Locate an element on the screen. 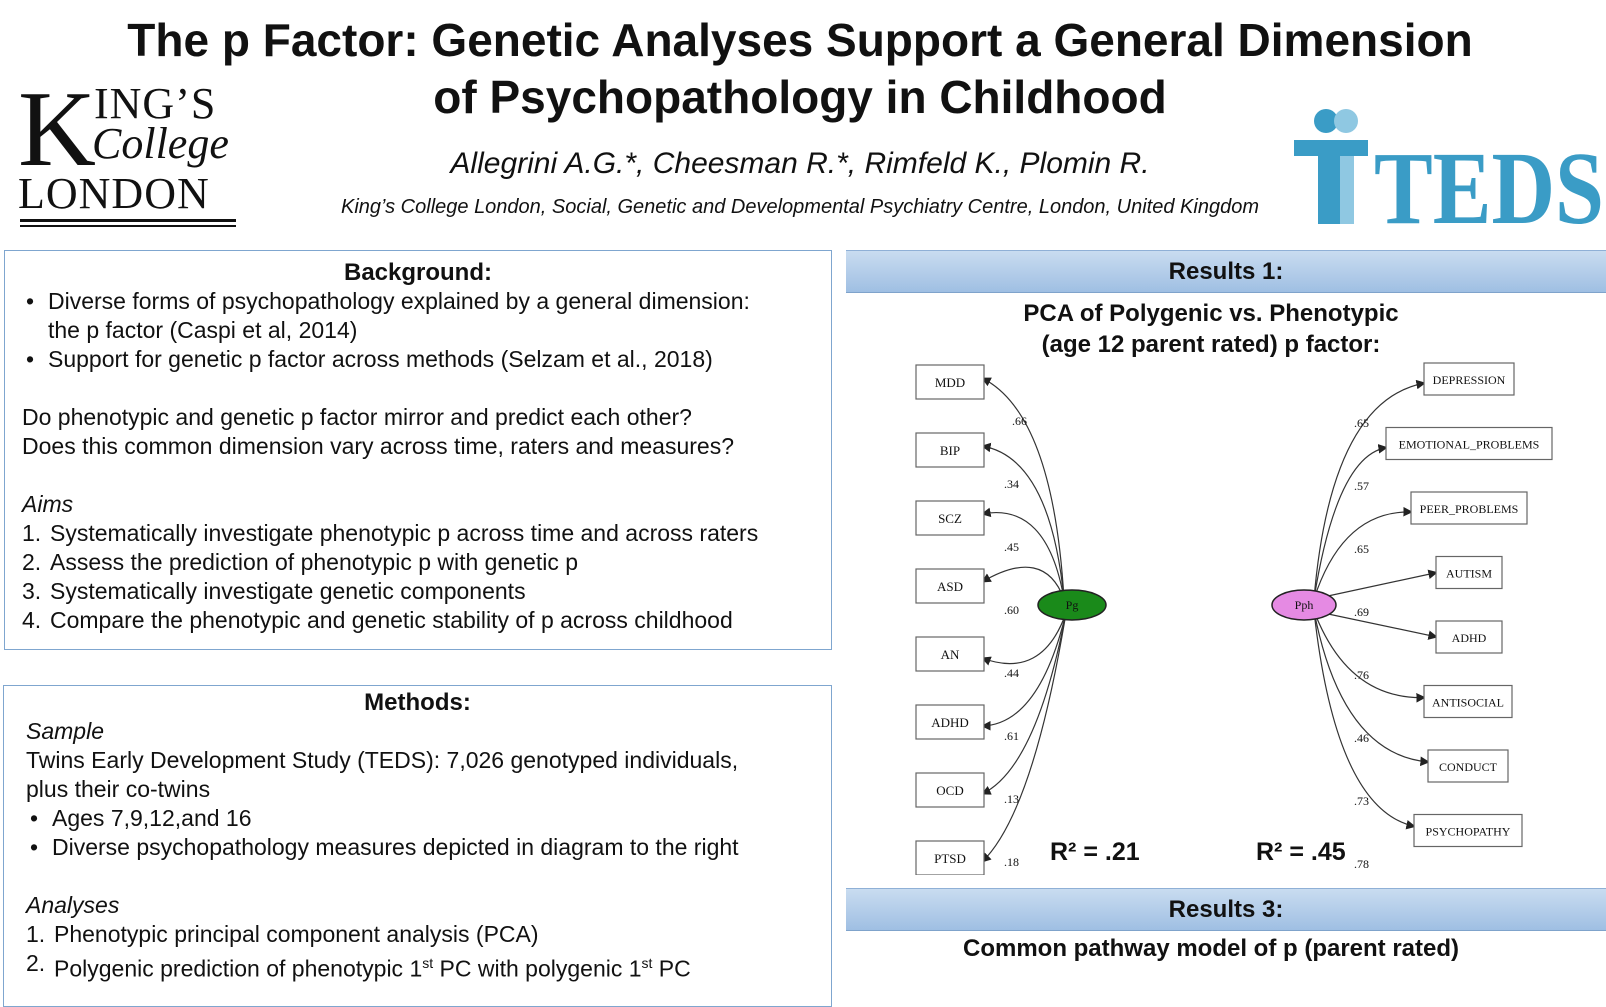 The width and height of the screenshot is (1606, 1007). loading-label: .34 is located at coordinates (1011, 484).